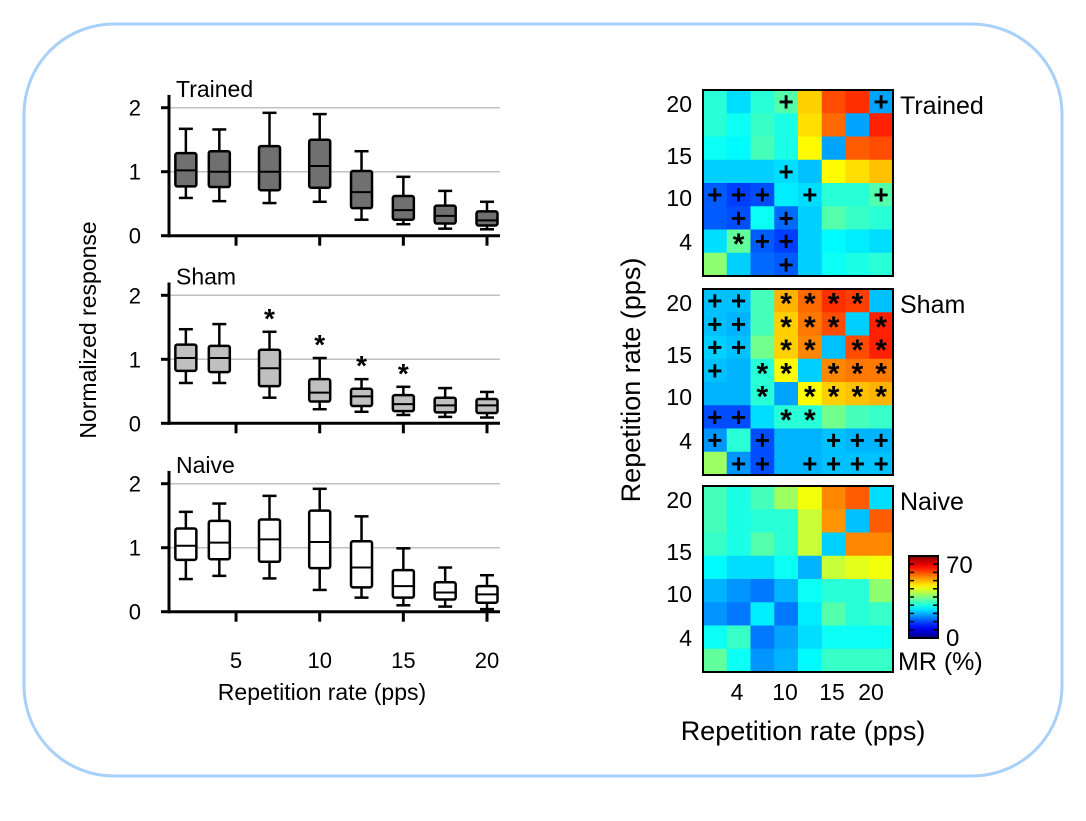 The width and height of the screenshot is (1086, 821). Describe the element at coordinates (959, 565) in the screenshot. I see `colorbar-max-label: 70` at that location.